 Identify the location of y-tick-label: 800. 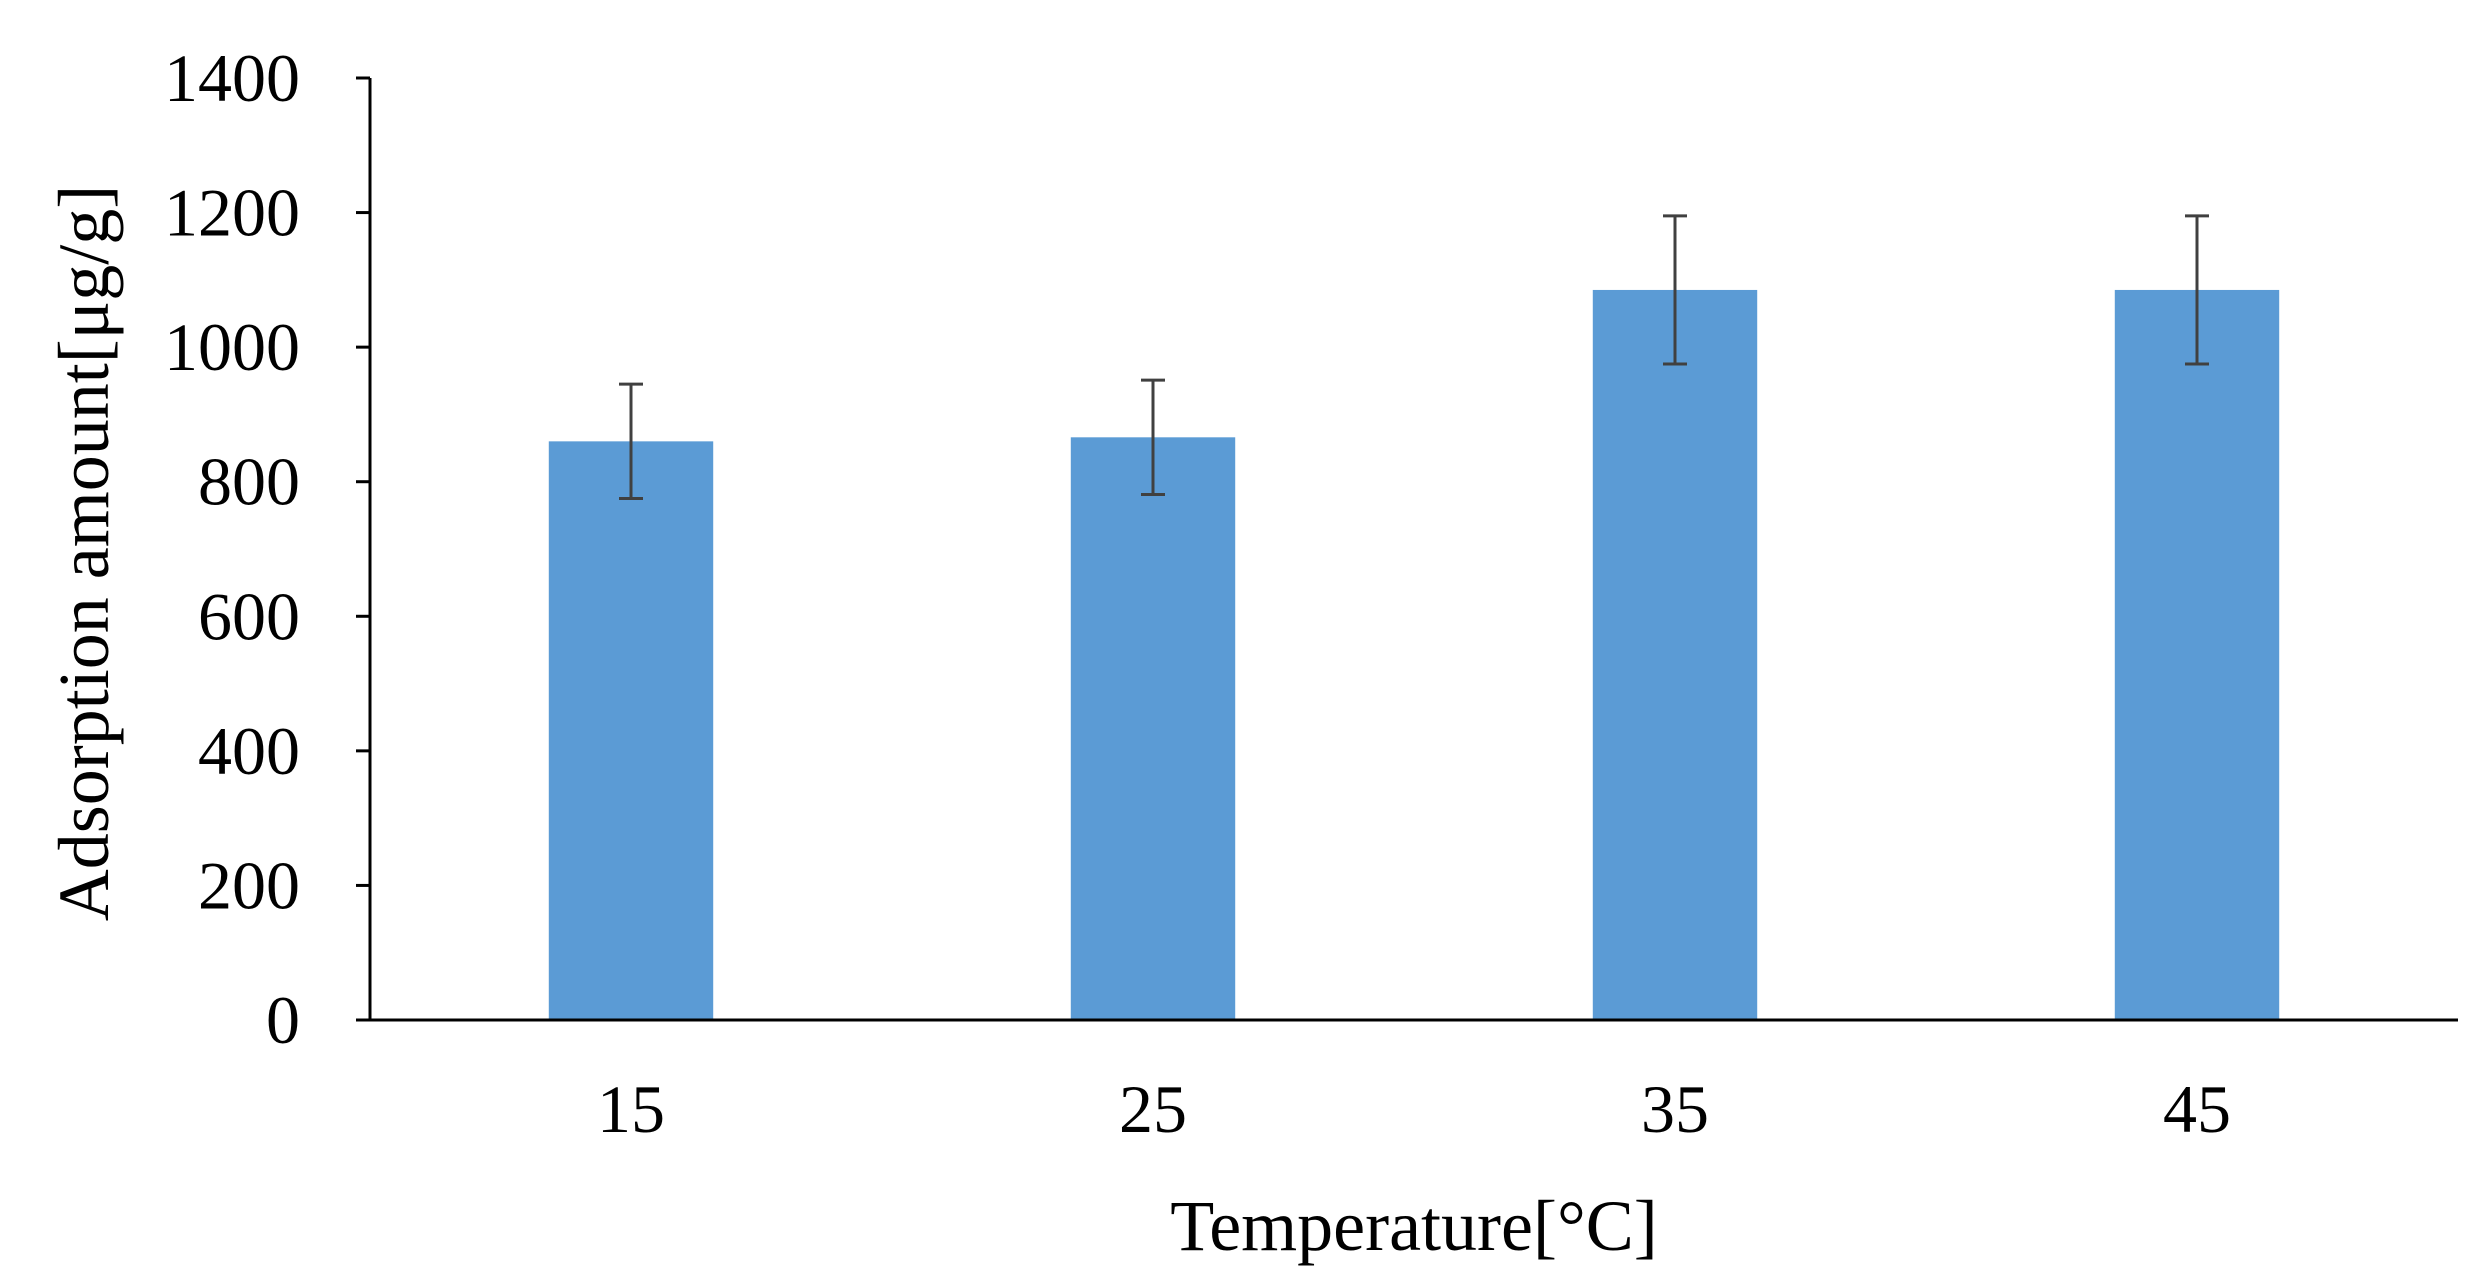
(249, 482).